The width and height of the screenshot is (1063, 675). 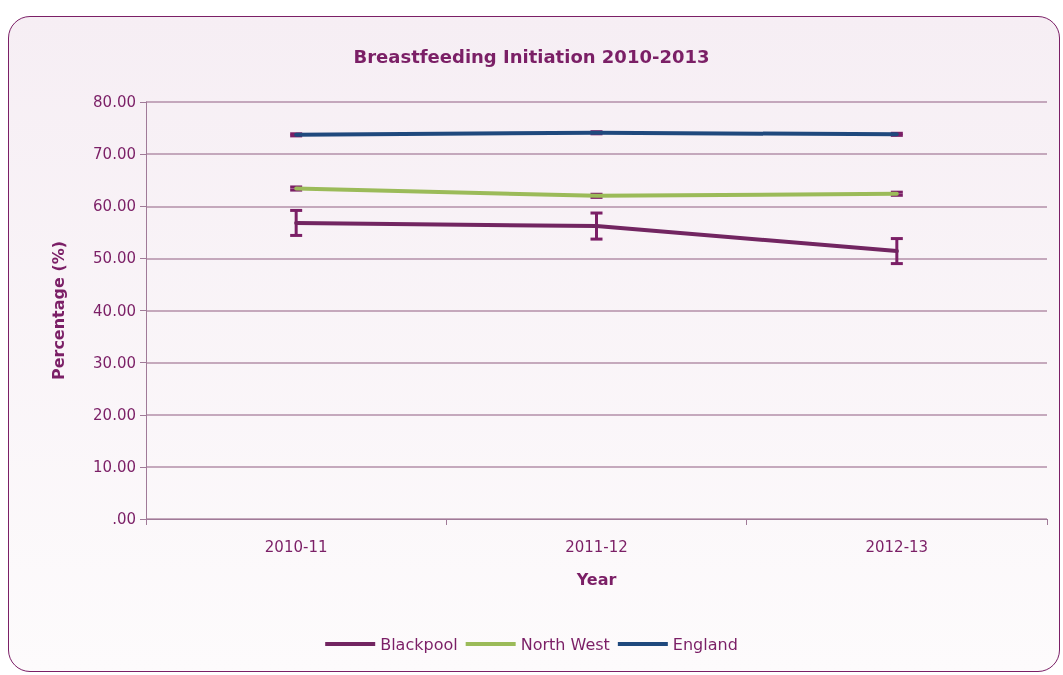 I want to click on y-tick-label: 40.00, so click(x=114, y=310).